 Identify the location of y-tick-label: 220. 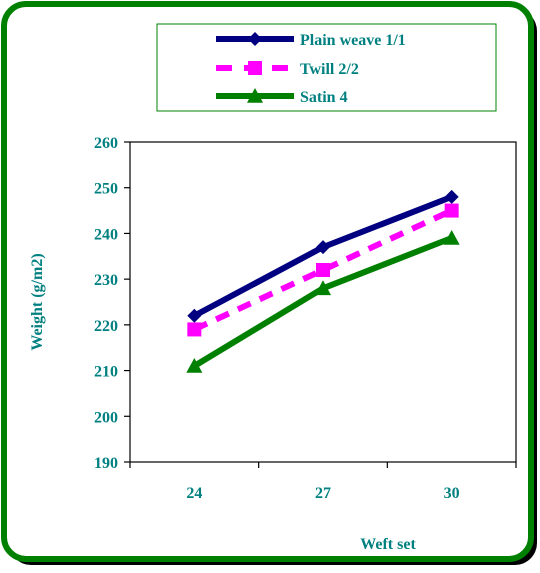
(106, 326).